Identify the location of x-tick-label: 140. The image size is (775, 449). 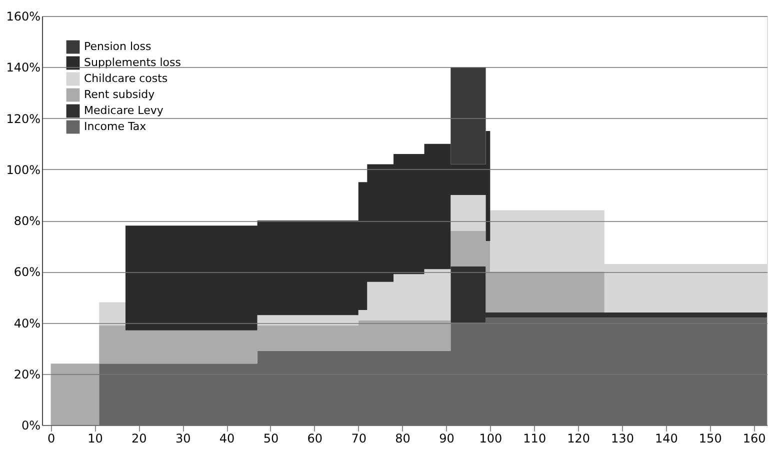
(666, 439).